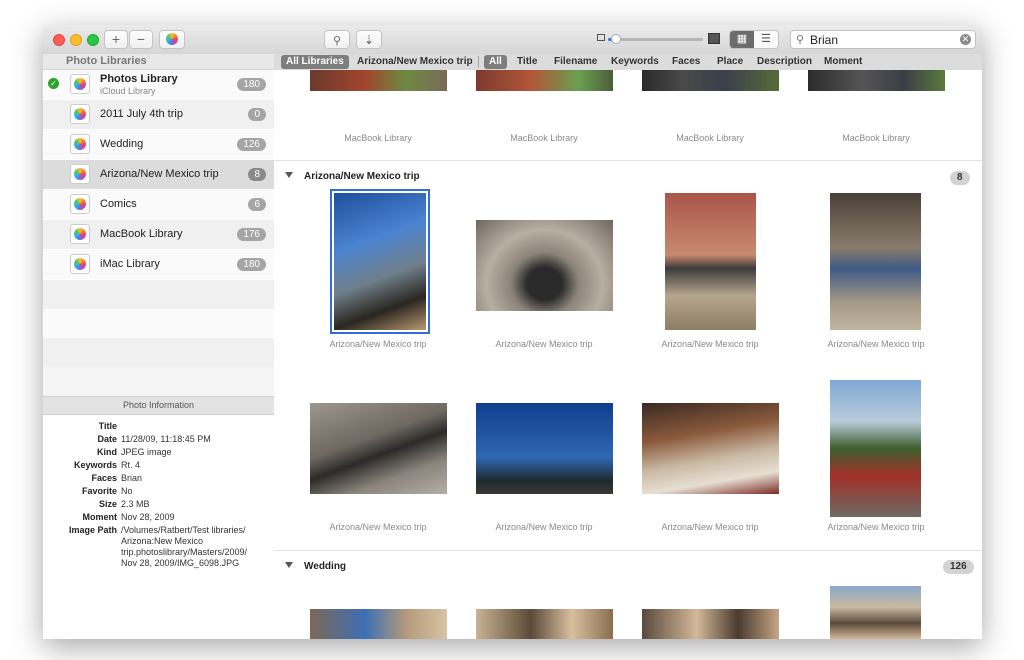 Image resolution: width=1024 pixels, height=660 pixels. Describe the element at coordinates (576, 61) in the screenshot. I see `filter-filename-button: Filename` at that location.